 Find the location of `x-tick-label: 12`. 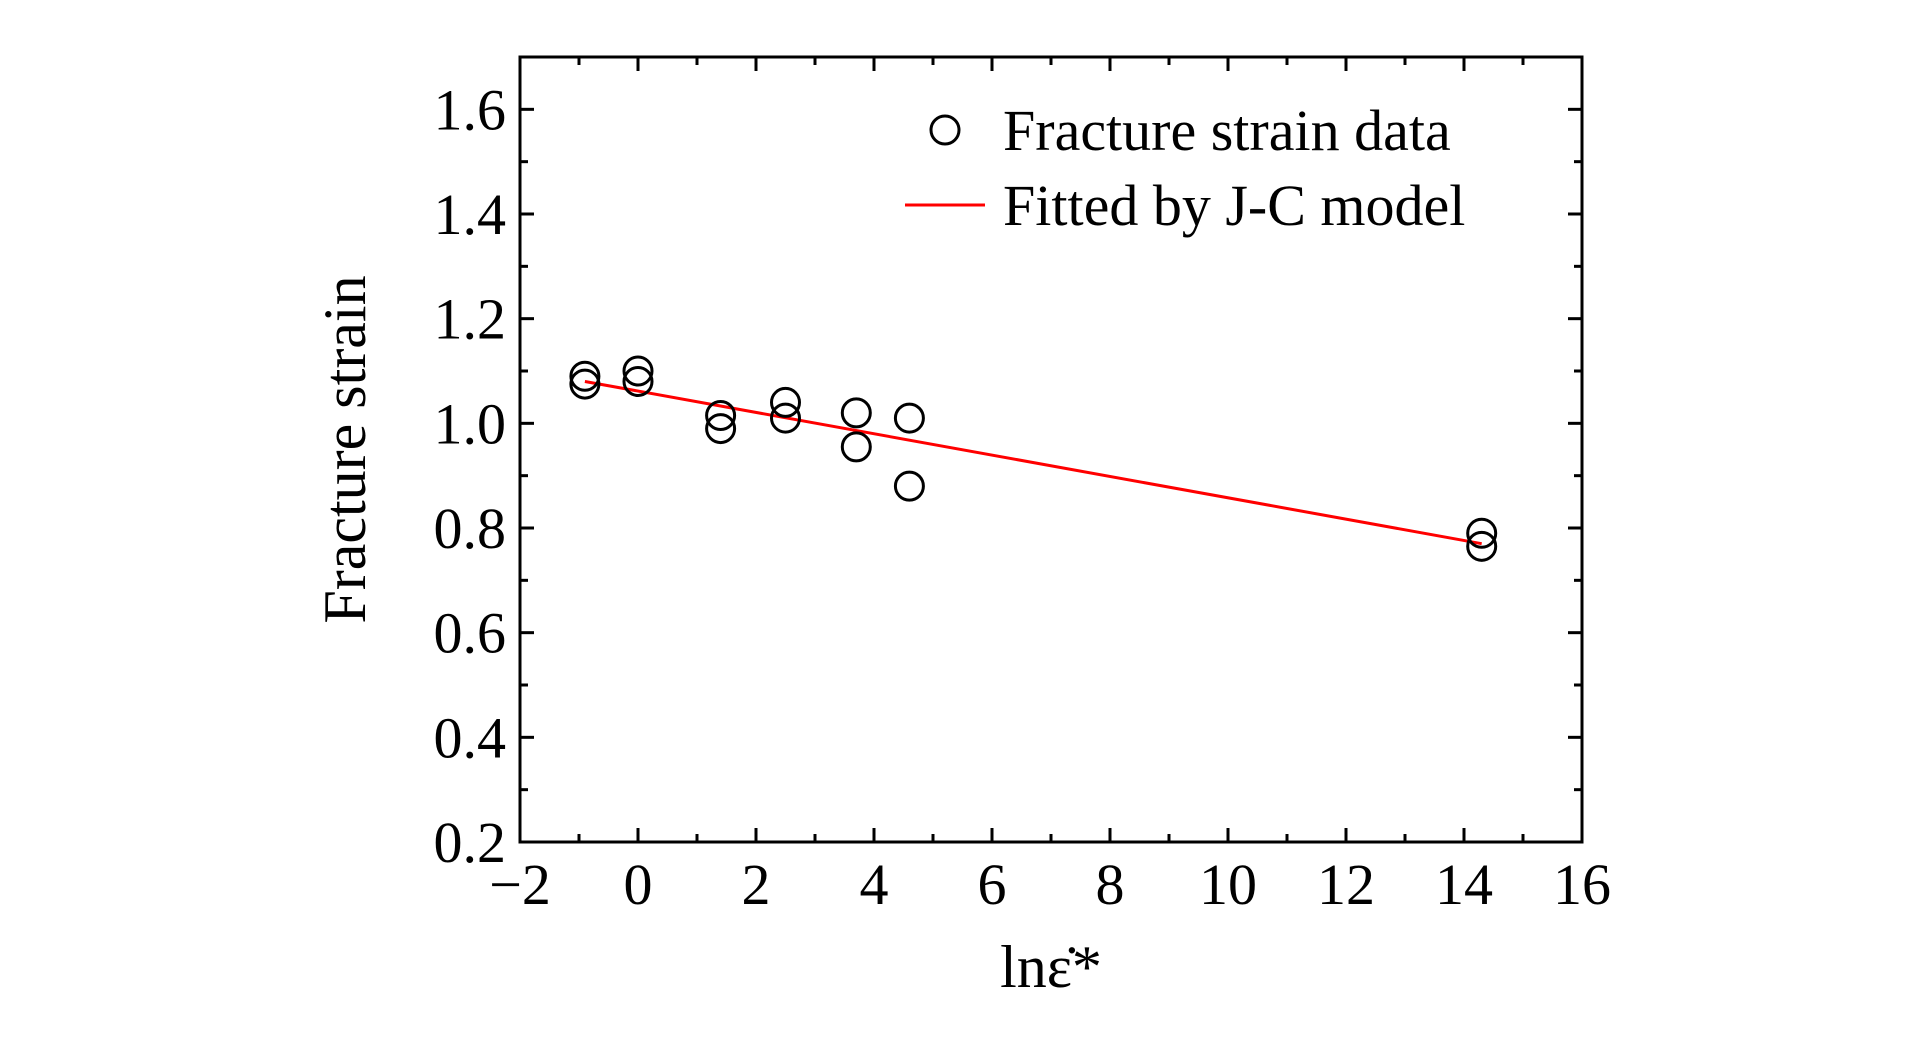

x-tick-label: 12 is located at coordinates (1346, 884).